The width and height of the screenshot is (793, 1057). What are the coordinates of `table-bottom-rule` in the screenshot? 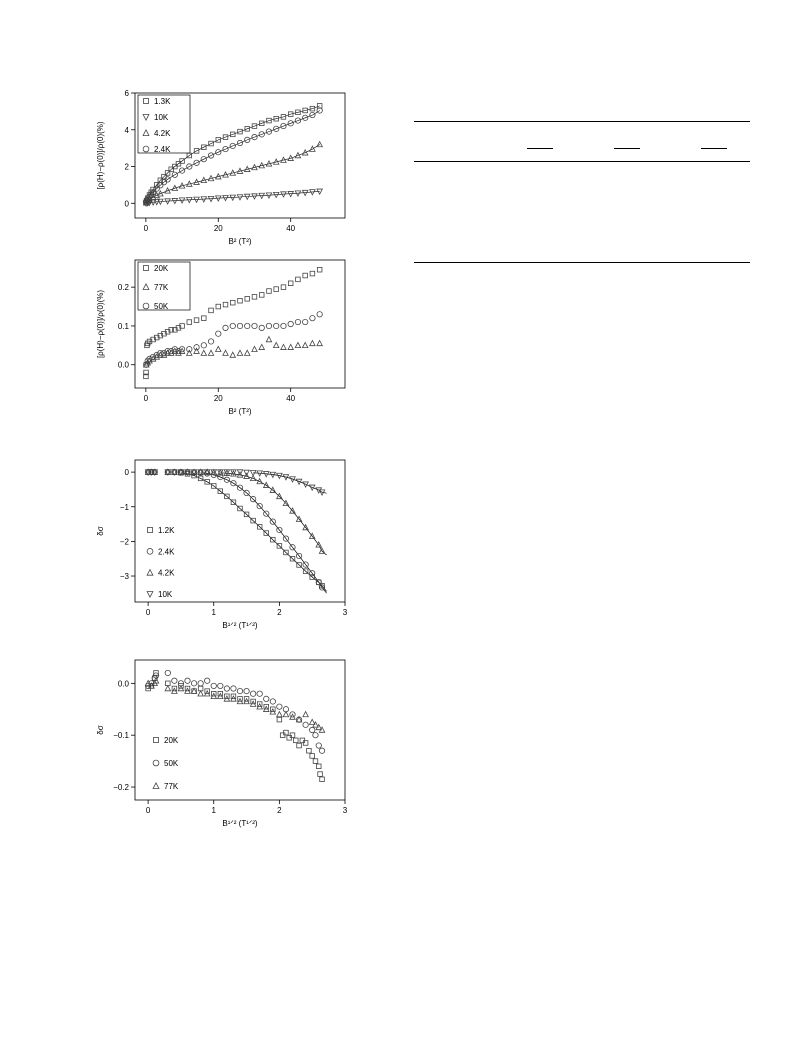 It's located at (582, 262).